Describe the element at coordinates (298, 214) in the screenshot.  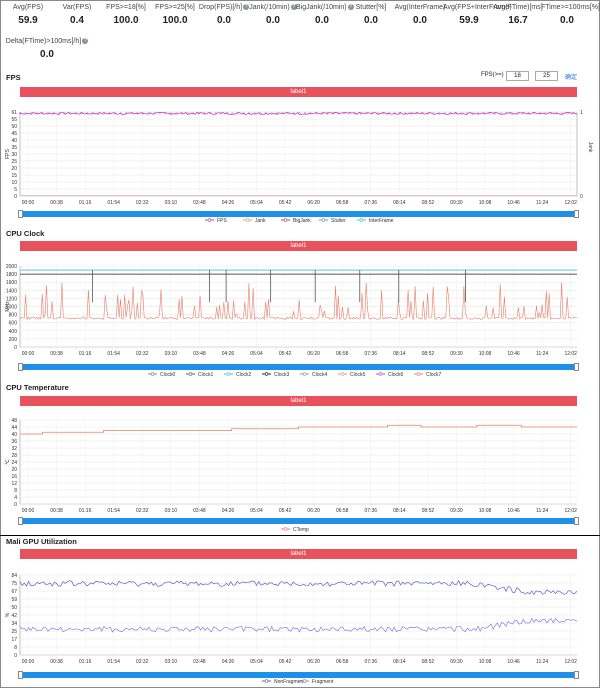
I see `fps-zoom-slider` at that location.